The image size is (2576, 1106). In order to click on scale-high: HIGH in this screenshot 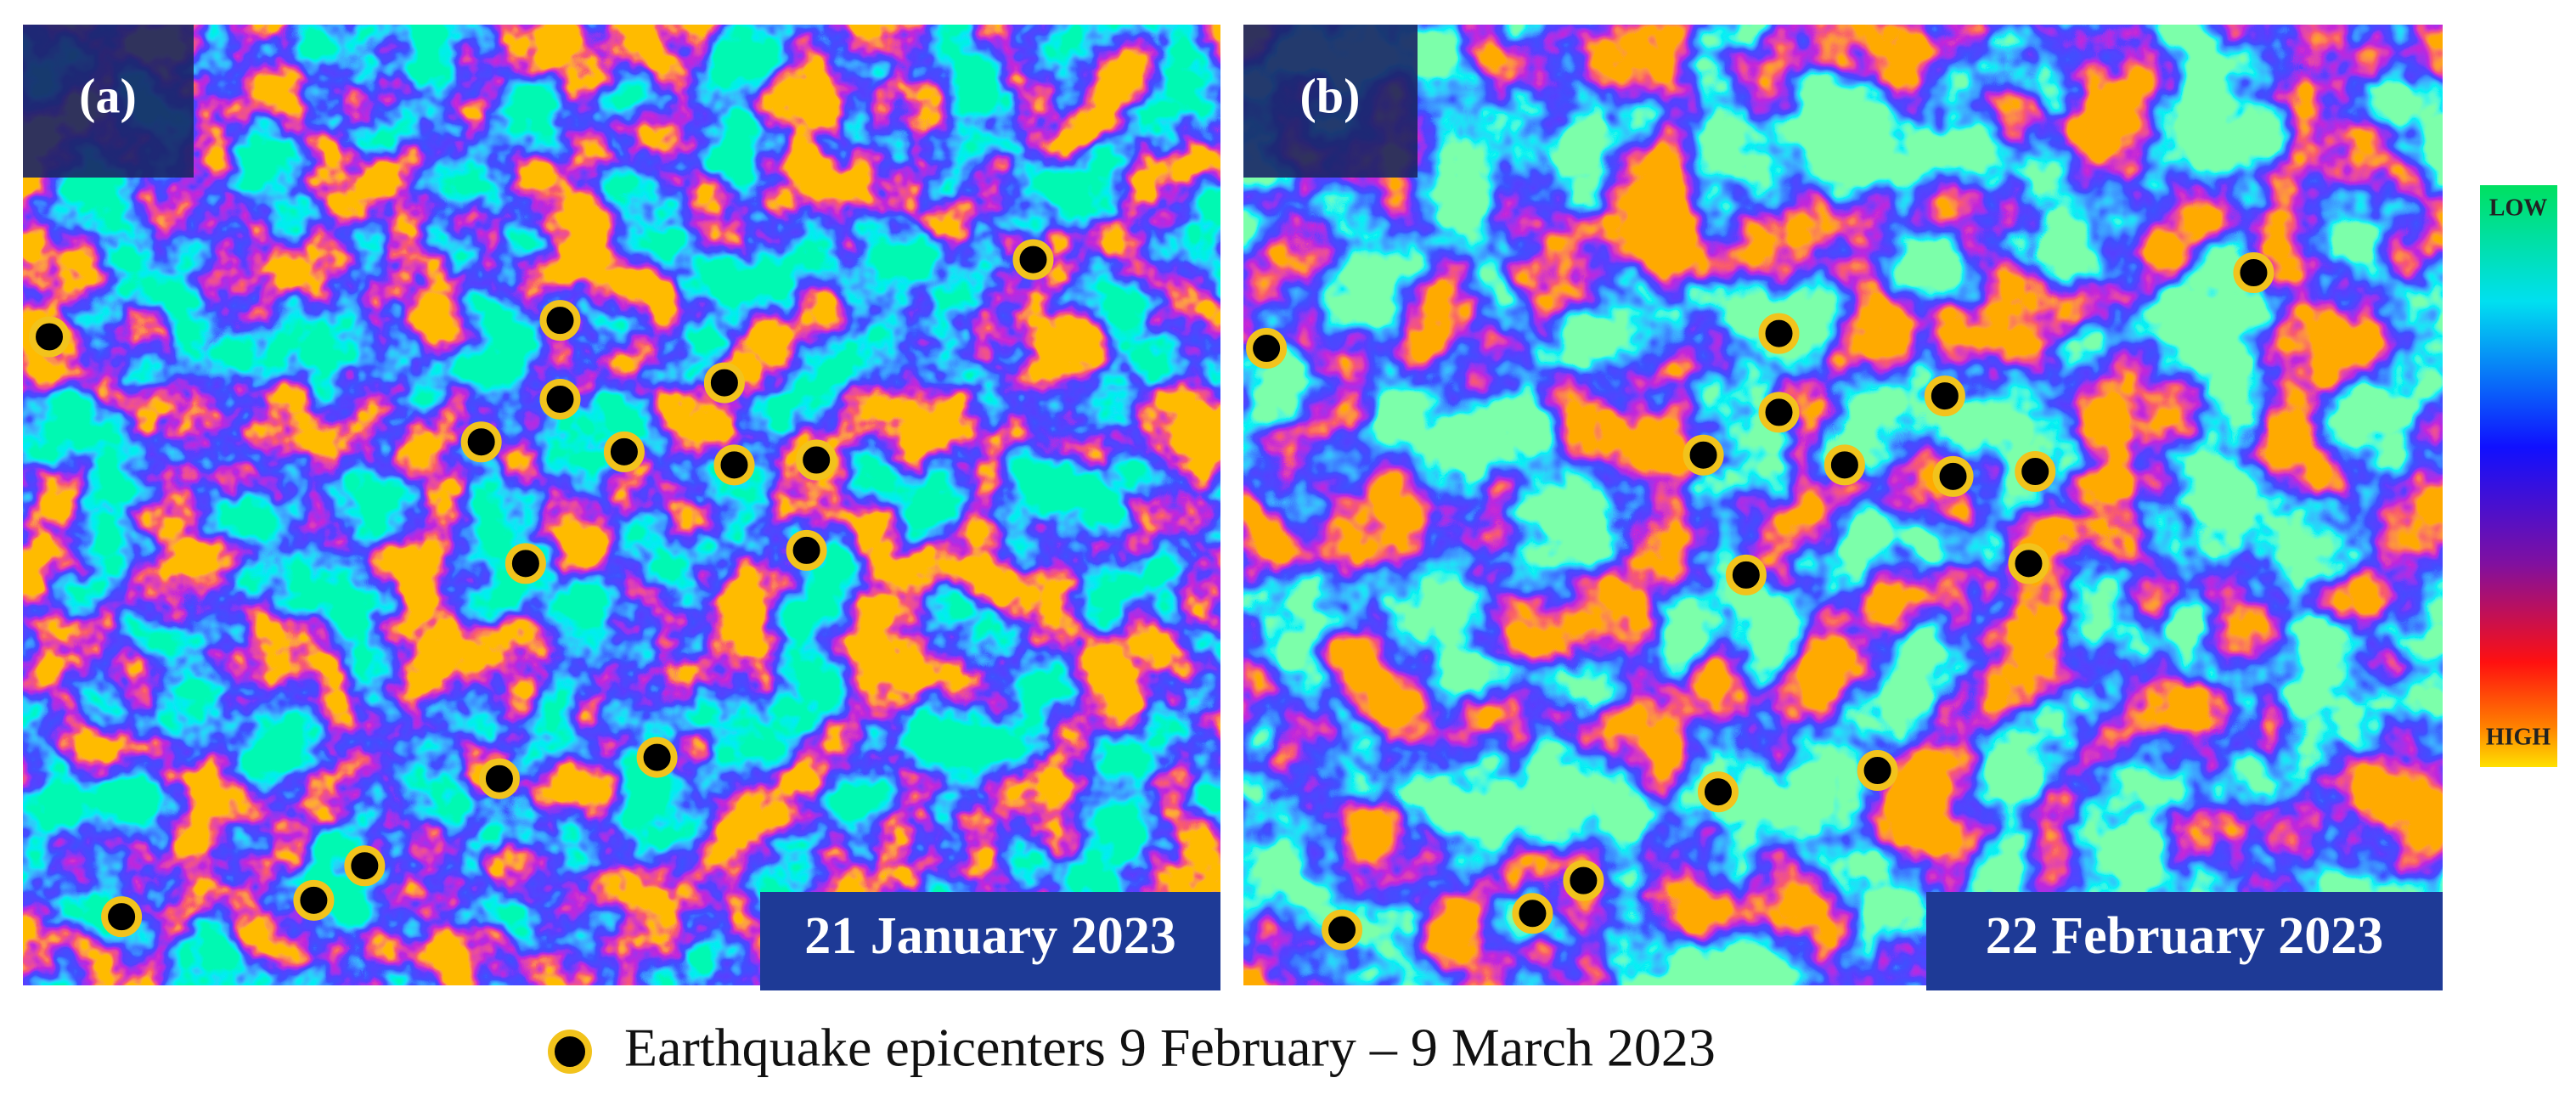, I will do `click(2518, 737)`.